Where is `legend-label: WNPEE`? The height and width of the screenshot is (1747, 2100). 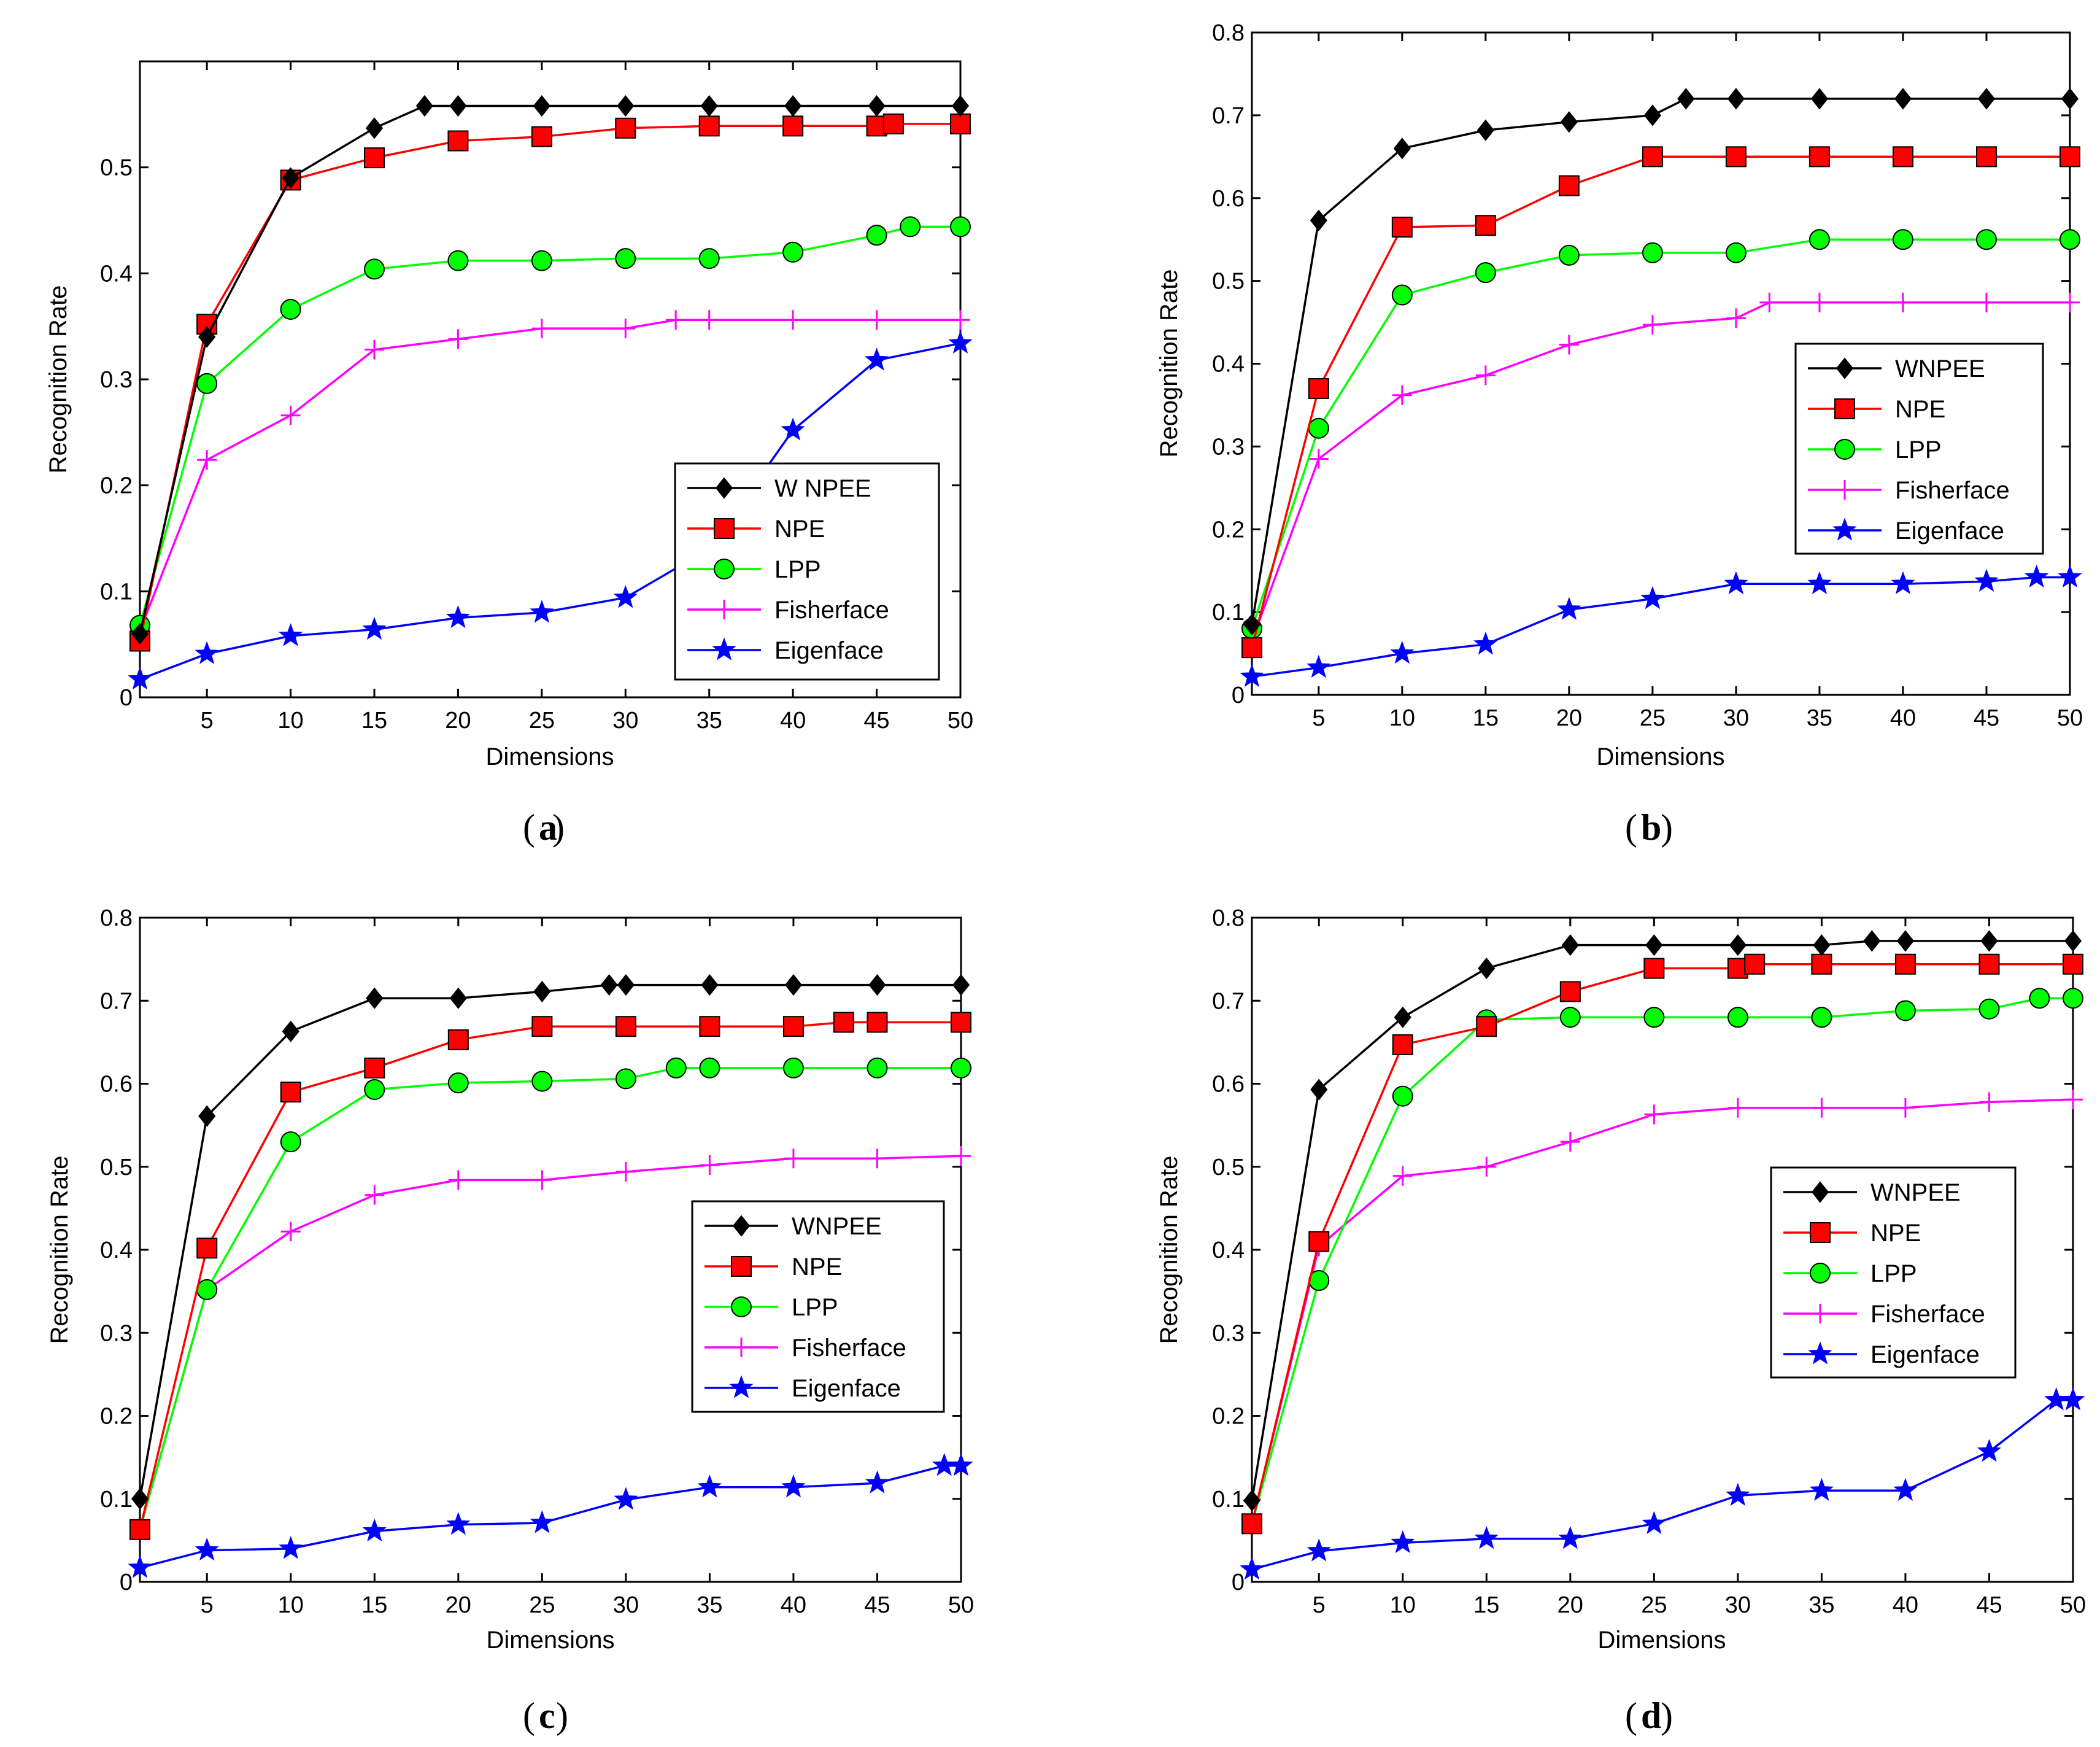
legend-label: WNPEE is located at coordinates (837, 1227).